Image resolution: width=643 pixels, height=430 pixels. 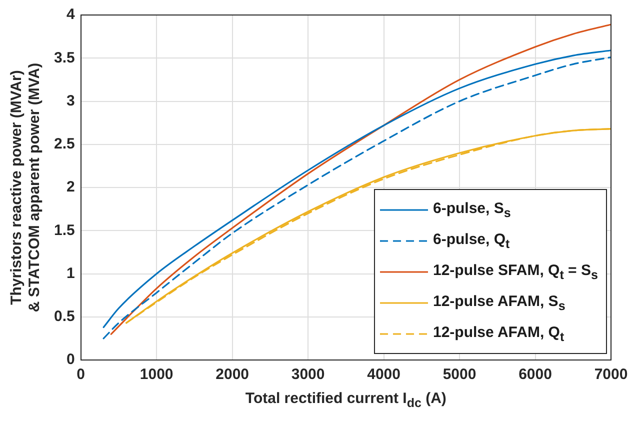 What do you see at coordinates (383, 375) in the screenshot?
I see `x-tick-label: 4000` at bounding box center [383, 375].